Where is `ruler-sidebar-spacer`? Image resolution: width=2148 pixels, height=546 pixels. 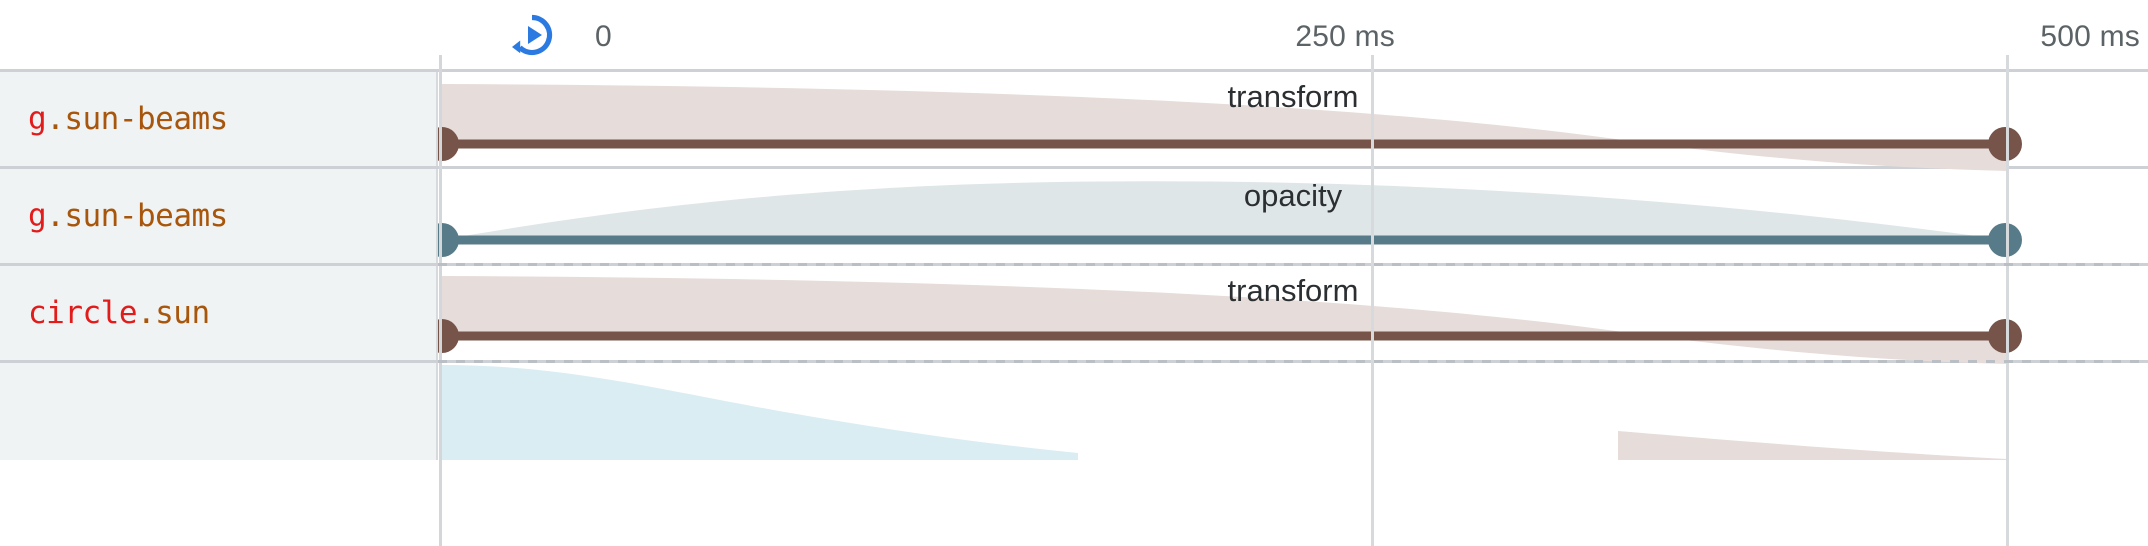 ruler-sidebar-spacer is located at coordinates (219, 34).